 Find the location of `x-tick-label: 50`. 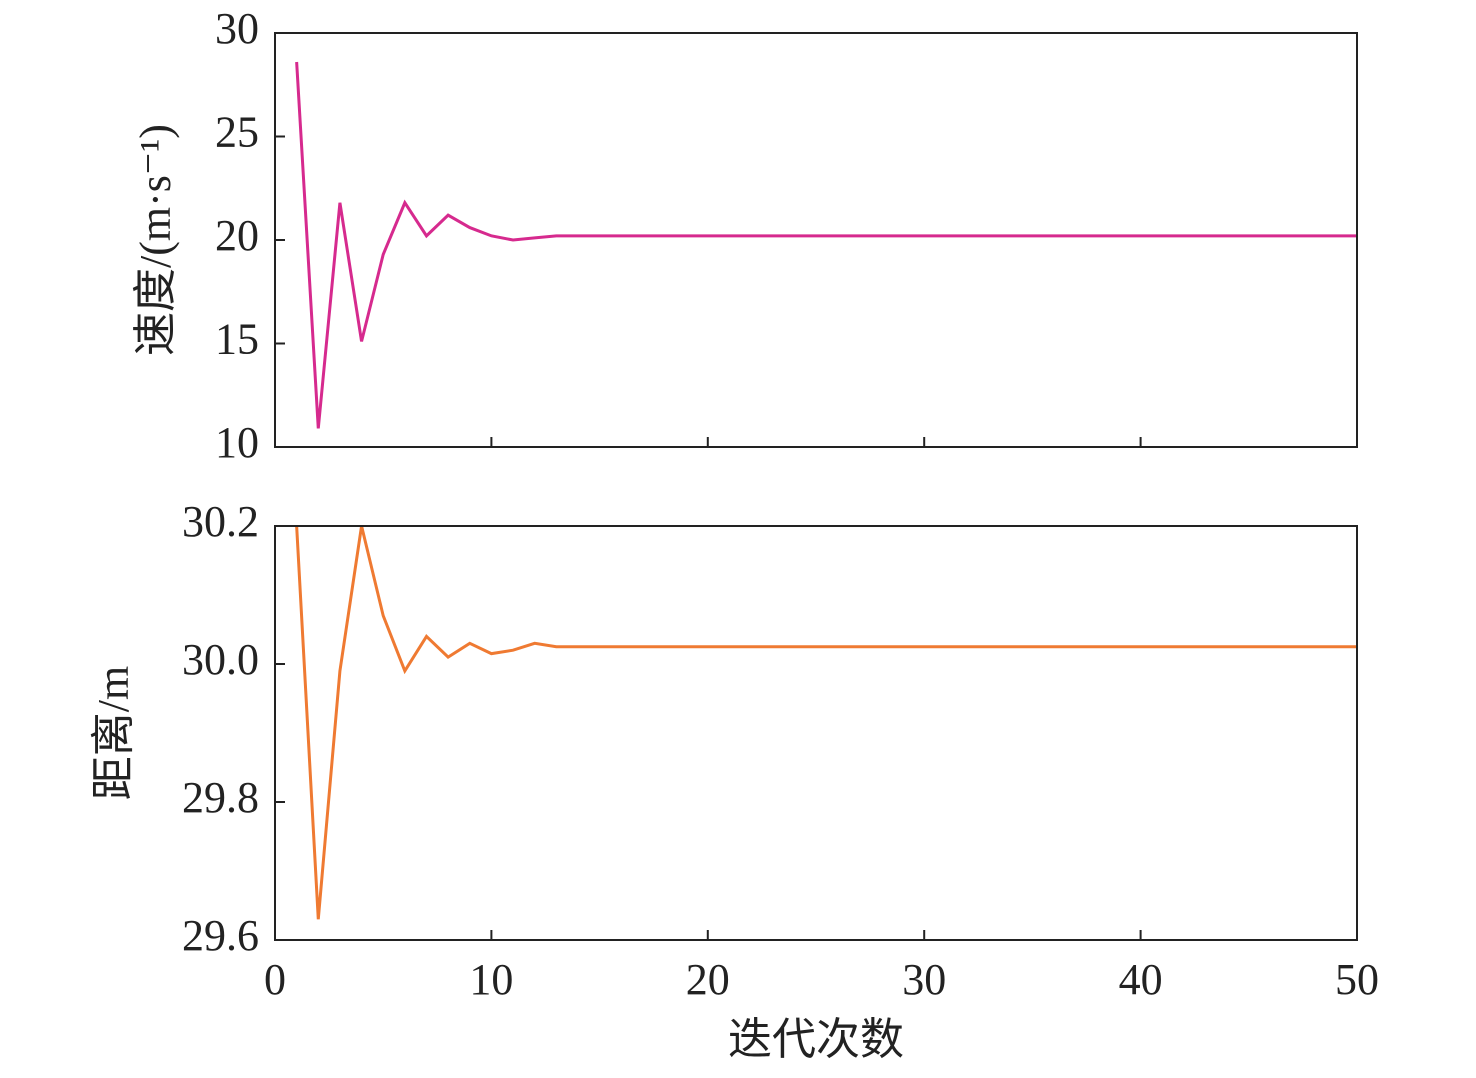

x-tick-label: 50 is located at coordinates (1357, 979).